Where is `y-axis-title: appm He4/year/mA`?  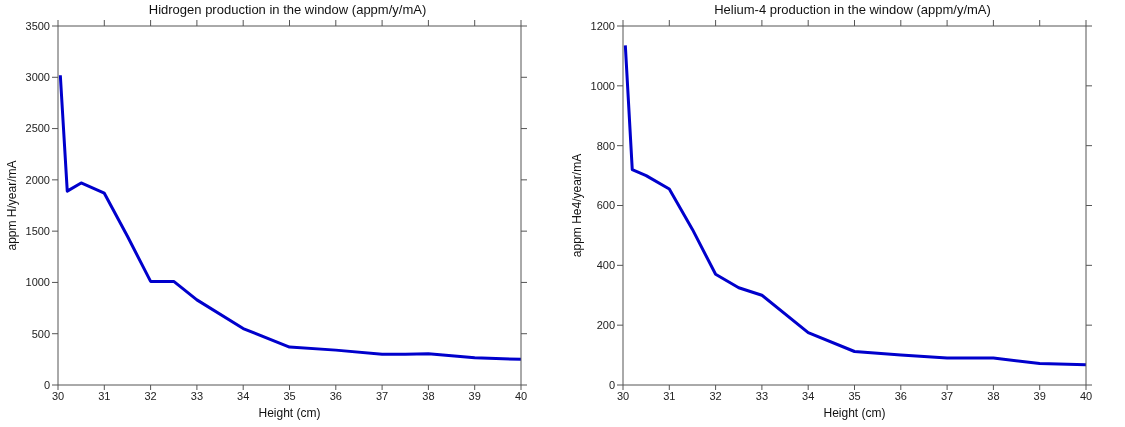 y-axis-title: appm He4/year/mA is located at coordinates (577, 205).